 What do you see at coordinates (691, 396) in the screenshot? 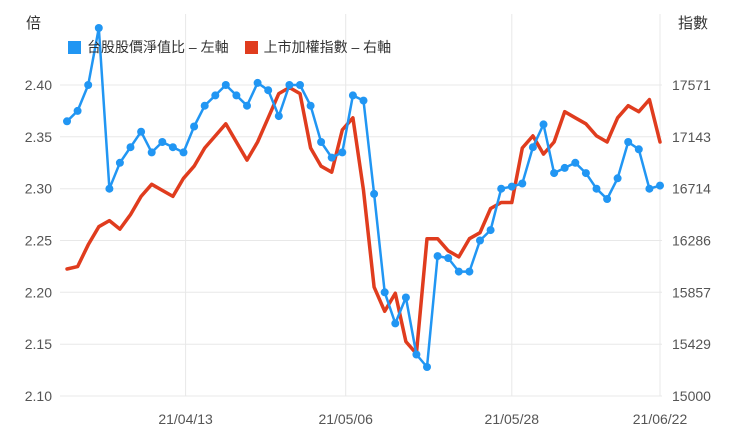
I see `svg-text: 15000` at bounding box center [691, 396].